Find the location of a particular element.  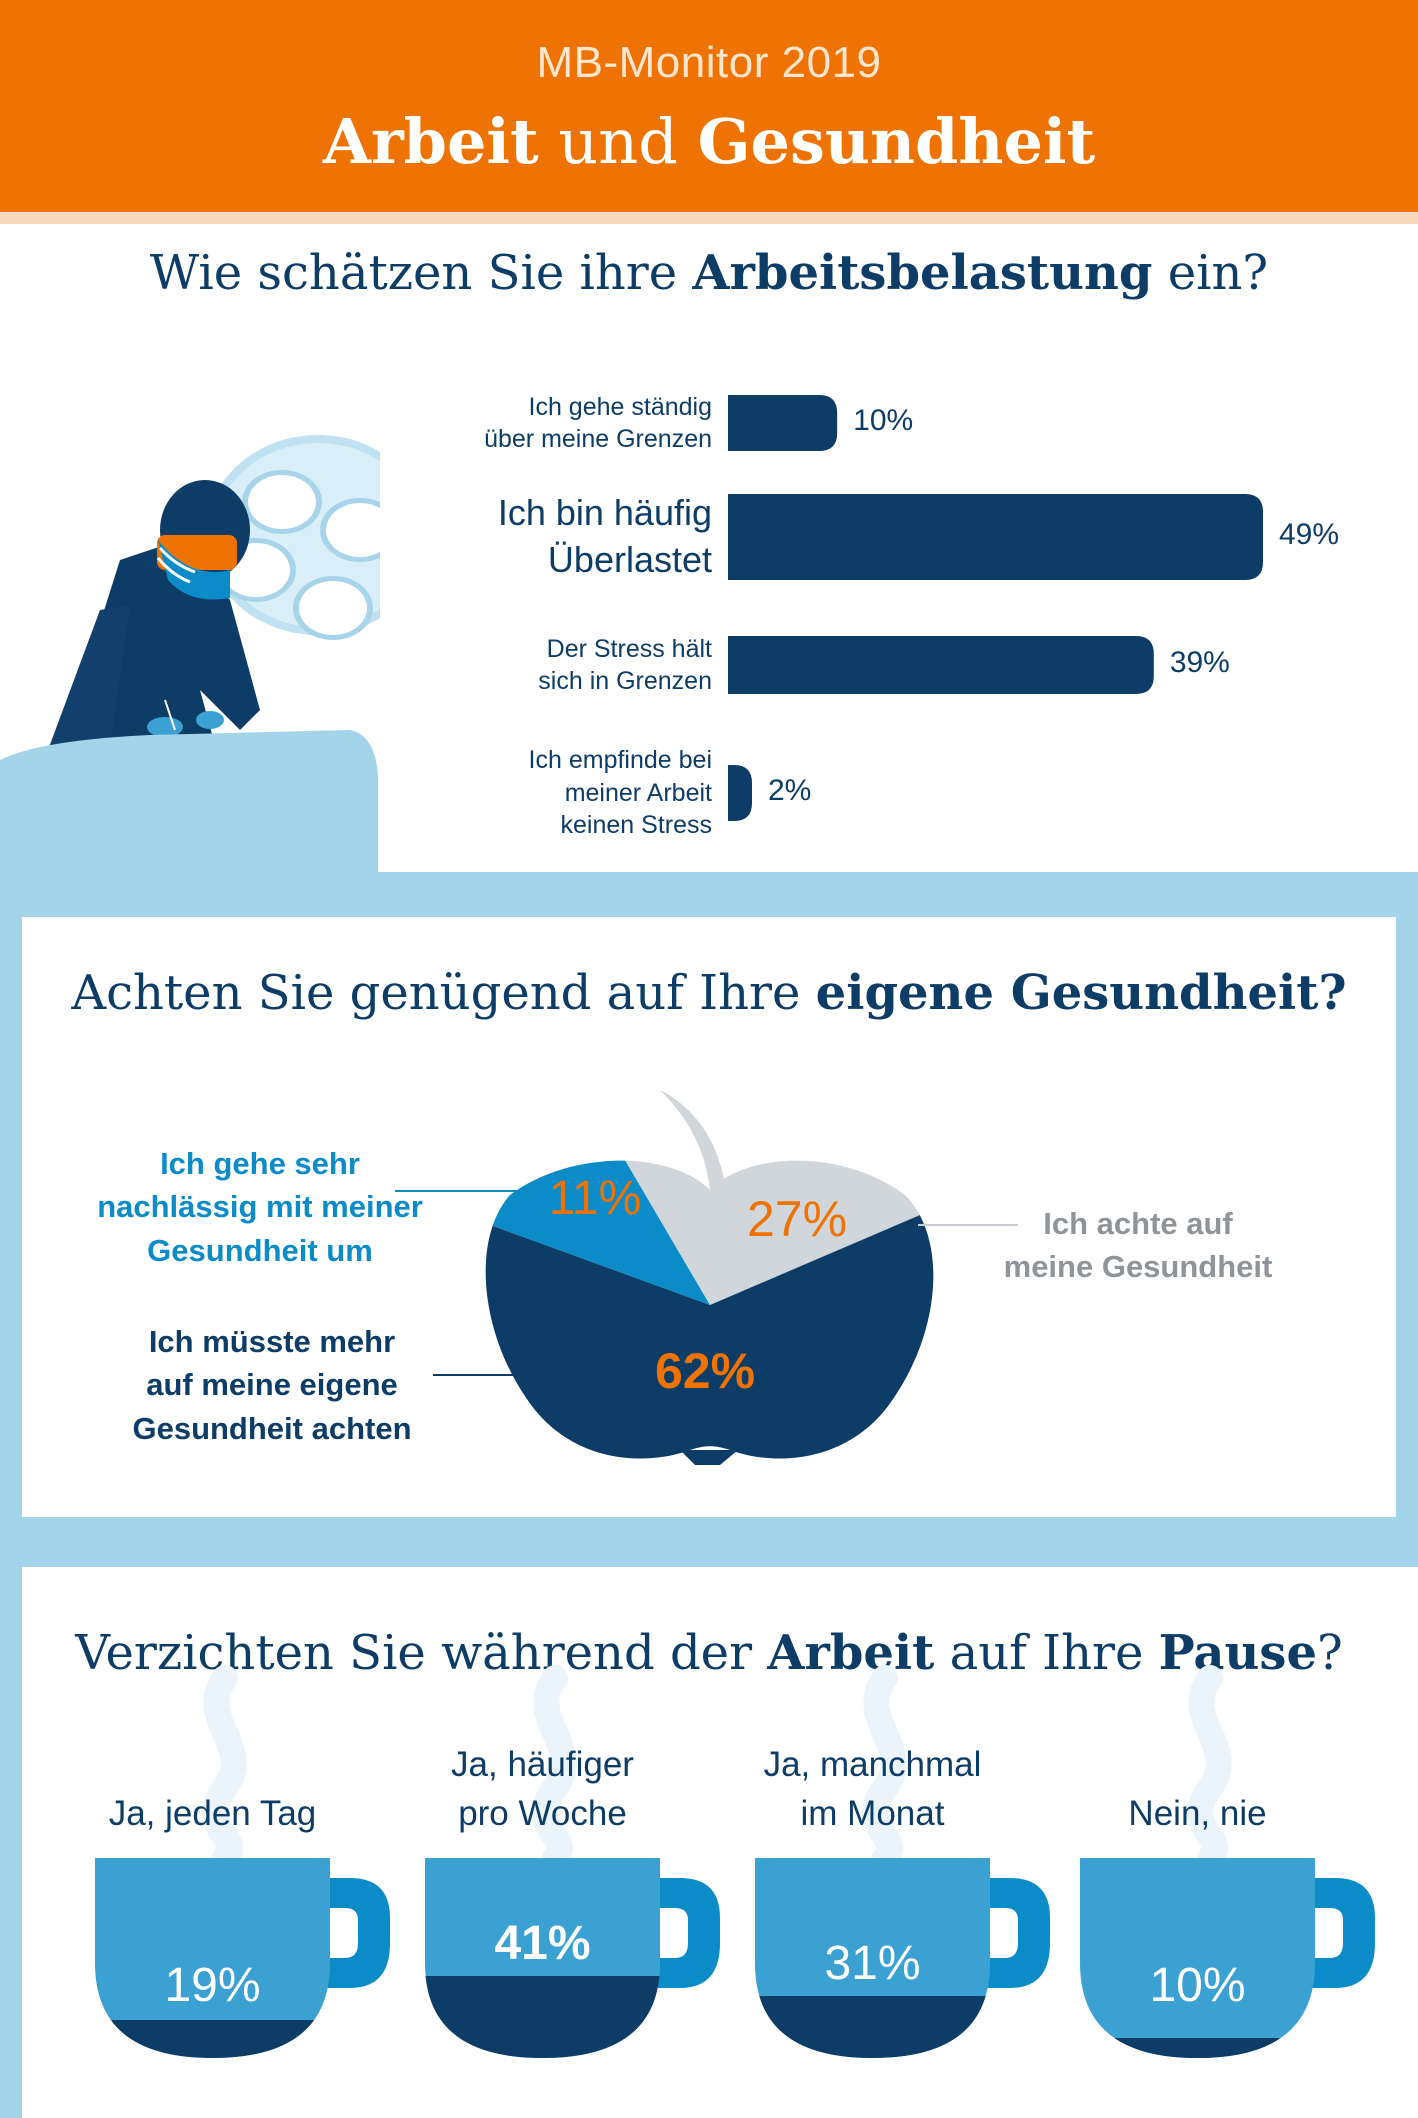

question-3-bold-1: Arbeit is located at coordinates (851, 1653).